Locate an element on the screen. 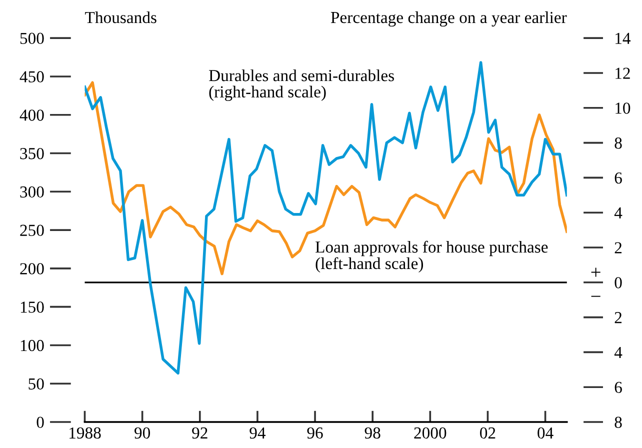 Image resolution: width=642 pixels, height=448 pixels. x-tick-label: 96 is located at coordinates (315, 433).